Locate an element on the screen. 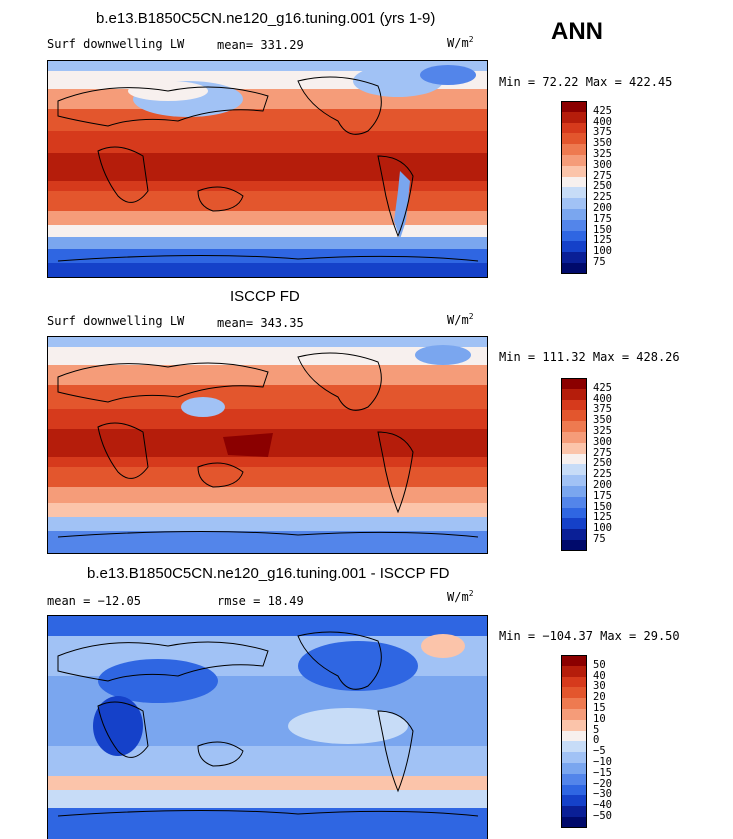 This screenshot has width=733, height=839. panel1-units: W/m2 is located at coordinates (460, 42).